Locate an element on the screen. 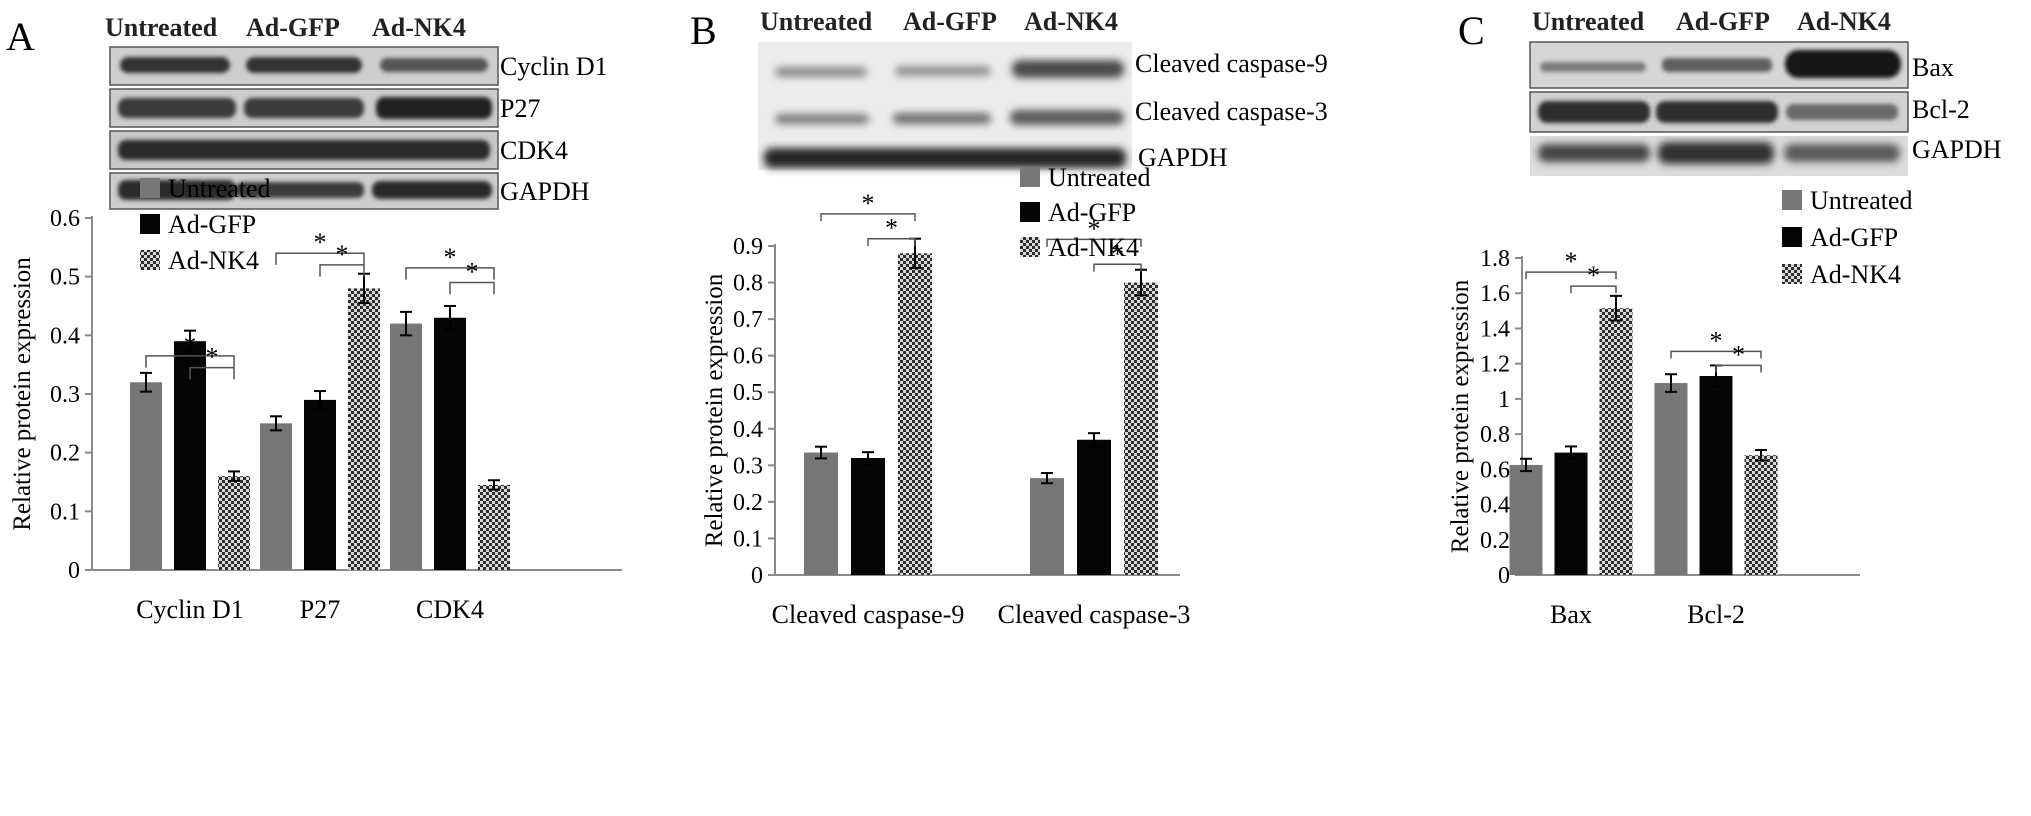 This screenshot has height=816, width=2031. band-label: P27 is located at coordinates (520, 108).